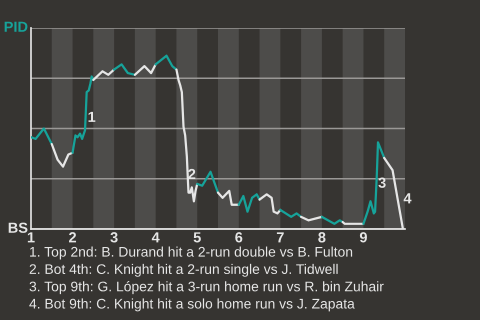 The image size is (480, 320). Describe the element at coordinates (197, 237) in the screenshot. I see `x-tick-label: 5` at that location.